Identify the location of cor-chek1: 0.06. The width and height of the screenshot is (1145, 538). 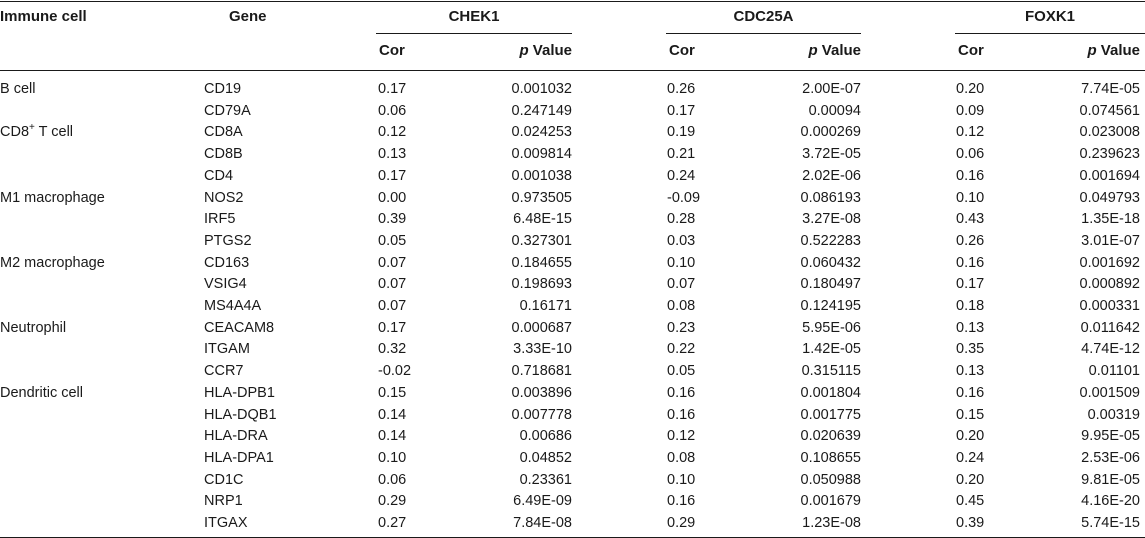
(392, 480).